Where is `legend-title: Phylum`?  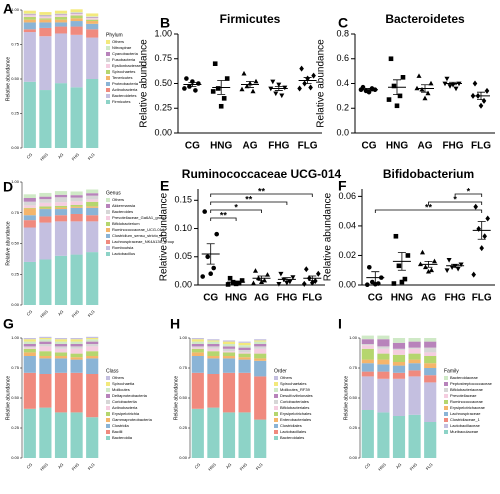 legend-title: Phylum is located at coordinates (114, 35).